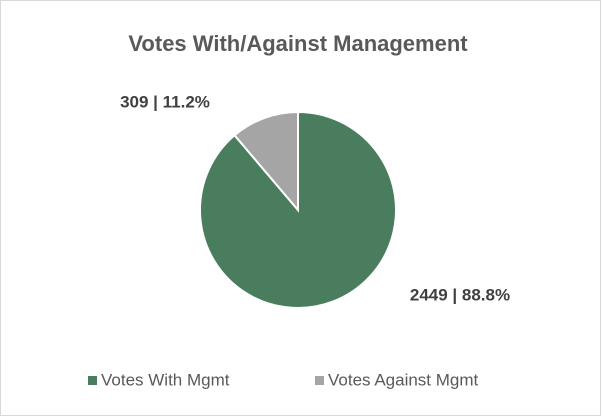  Describe the element at coordinates (460, 294) in the screenshot. I see `data-label: 2449 | 88.8%` at that location.